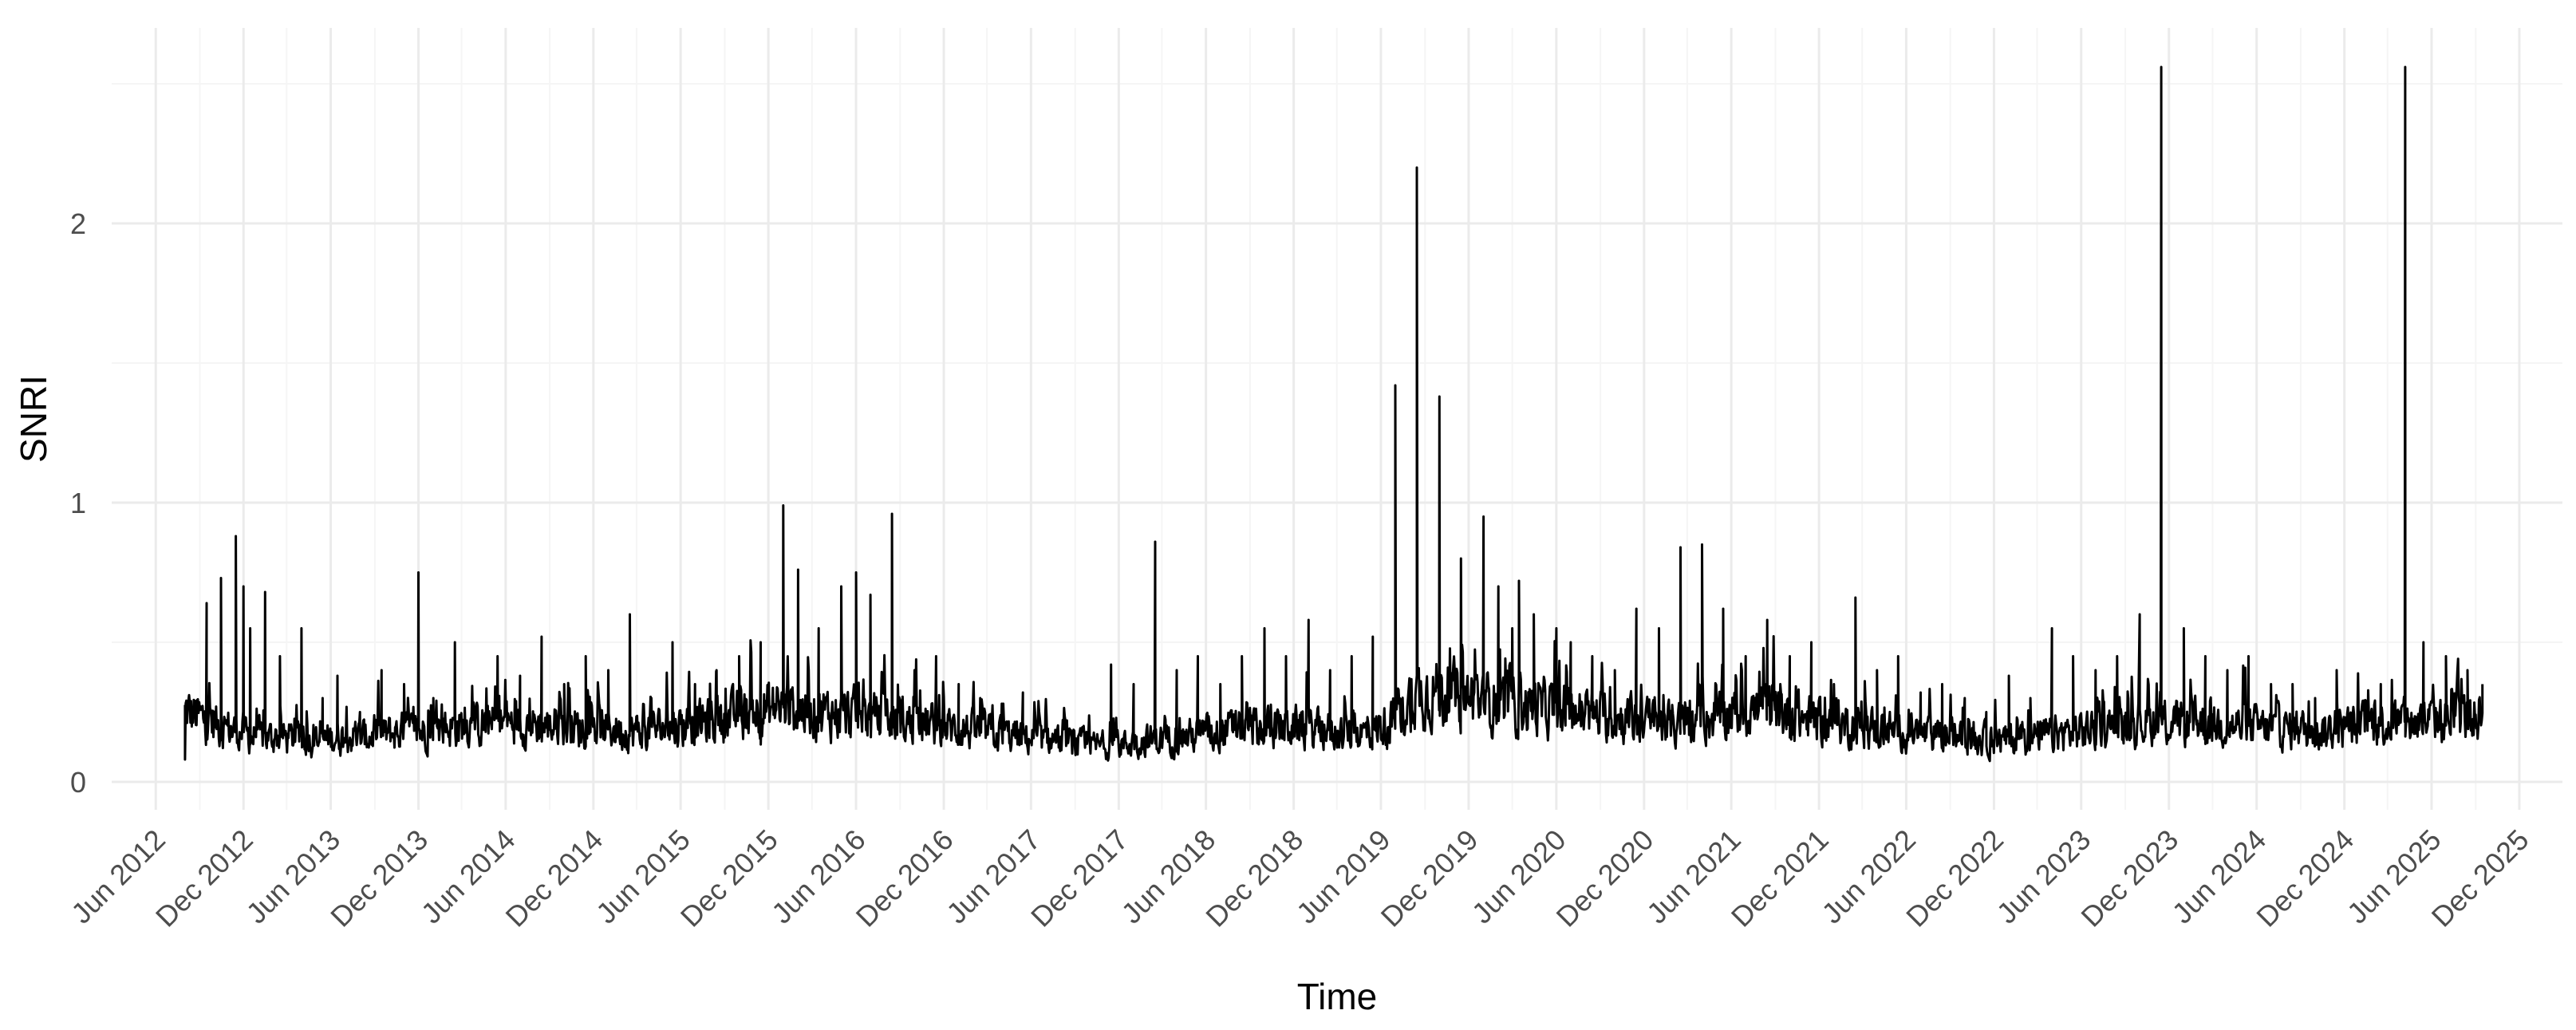 The height and width of the screenshot is (1030, 2576). Describe the element at coordinates (78, 782) in the screenshot. I see `y-tick-label: 0` at that location.